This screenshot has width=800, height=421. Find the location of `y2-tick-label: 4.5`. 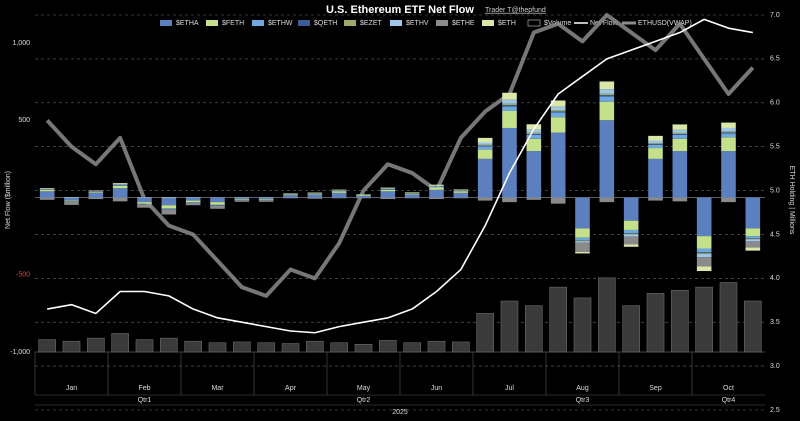

y2-tick-label: 4.5 is located at coordinates (775, 234).